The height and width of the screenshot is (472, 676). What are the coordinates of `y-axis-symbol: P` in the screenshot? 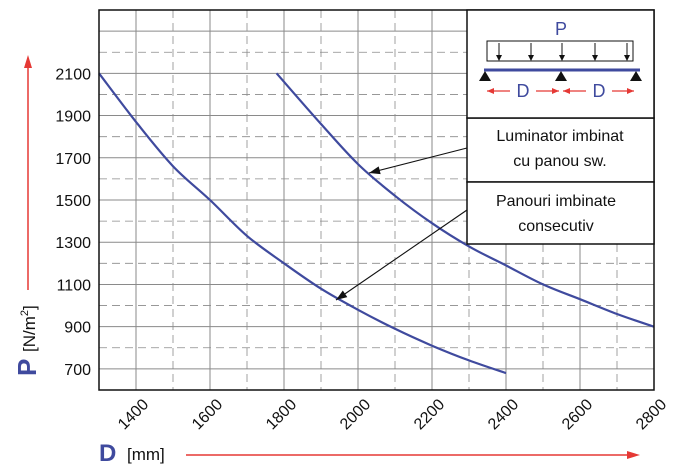 It's located at (27, 367).